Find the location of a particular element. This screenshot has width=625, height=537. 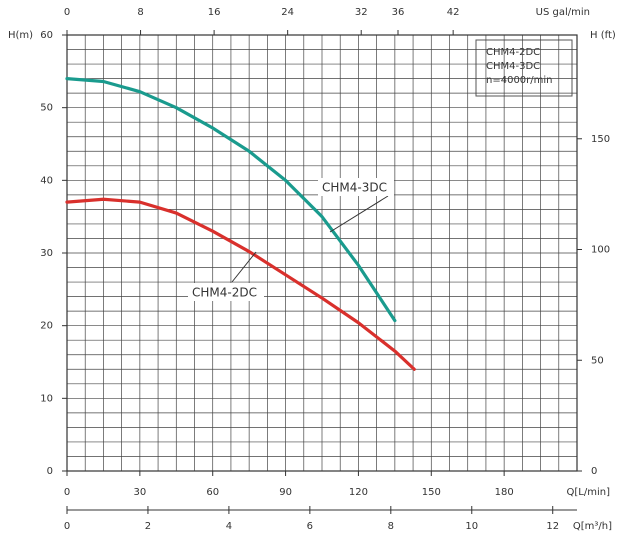

series-label: CHM4-3DC is located at coordinates (354, 188).